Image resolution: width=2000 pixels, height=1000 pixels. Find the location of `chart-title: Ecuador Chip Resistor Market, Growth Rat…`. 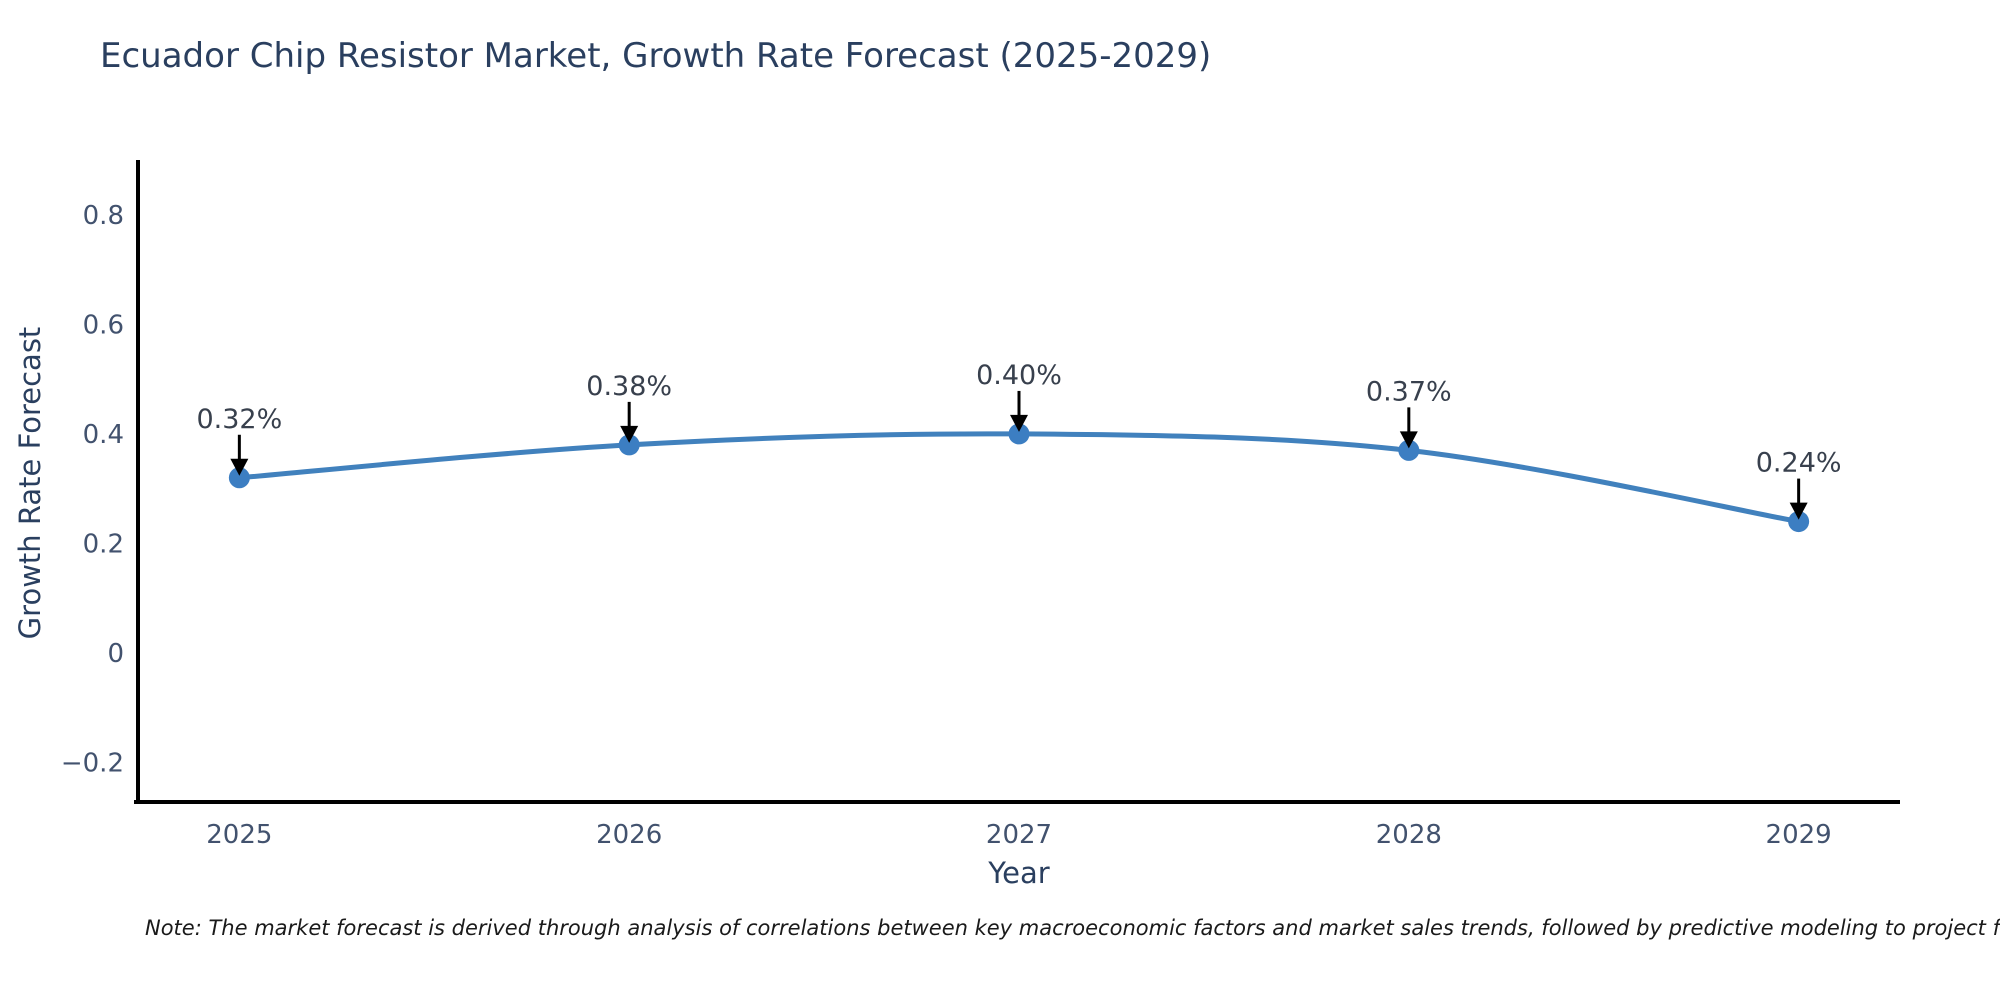

chart-title: Ecuador Chip Resistor Market, Growth Rat… is located at coordinates (656, 56).